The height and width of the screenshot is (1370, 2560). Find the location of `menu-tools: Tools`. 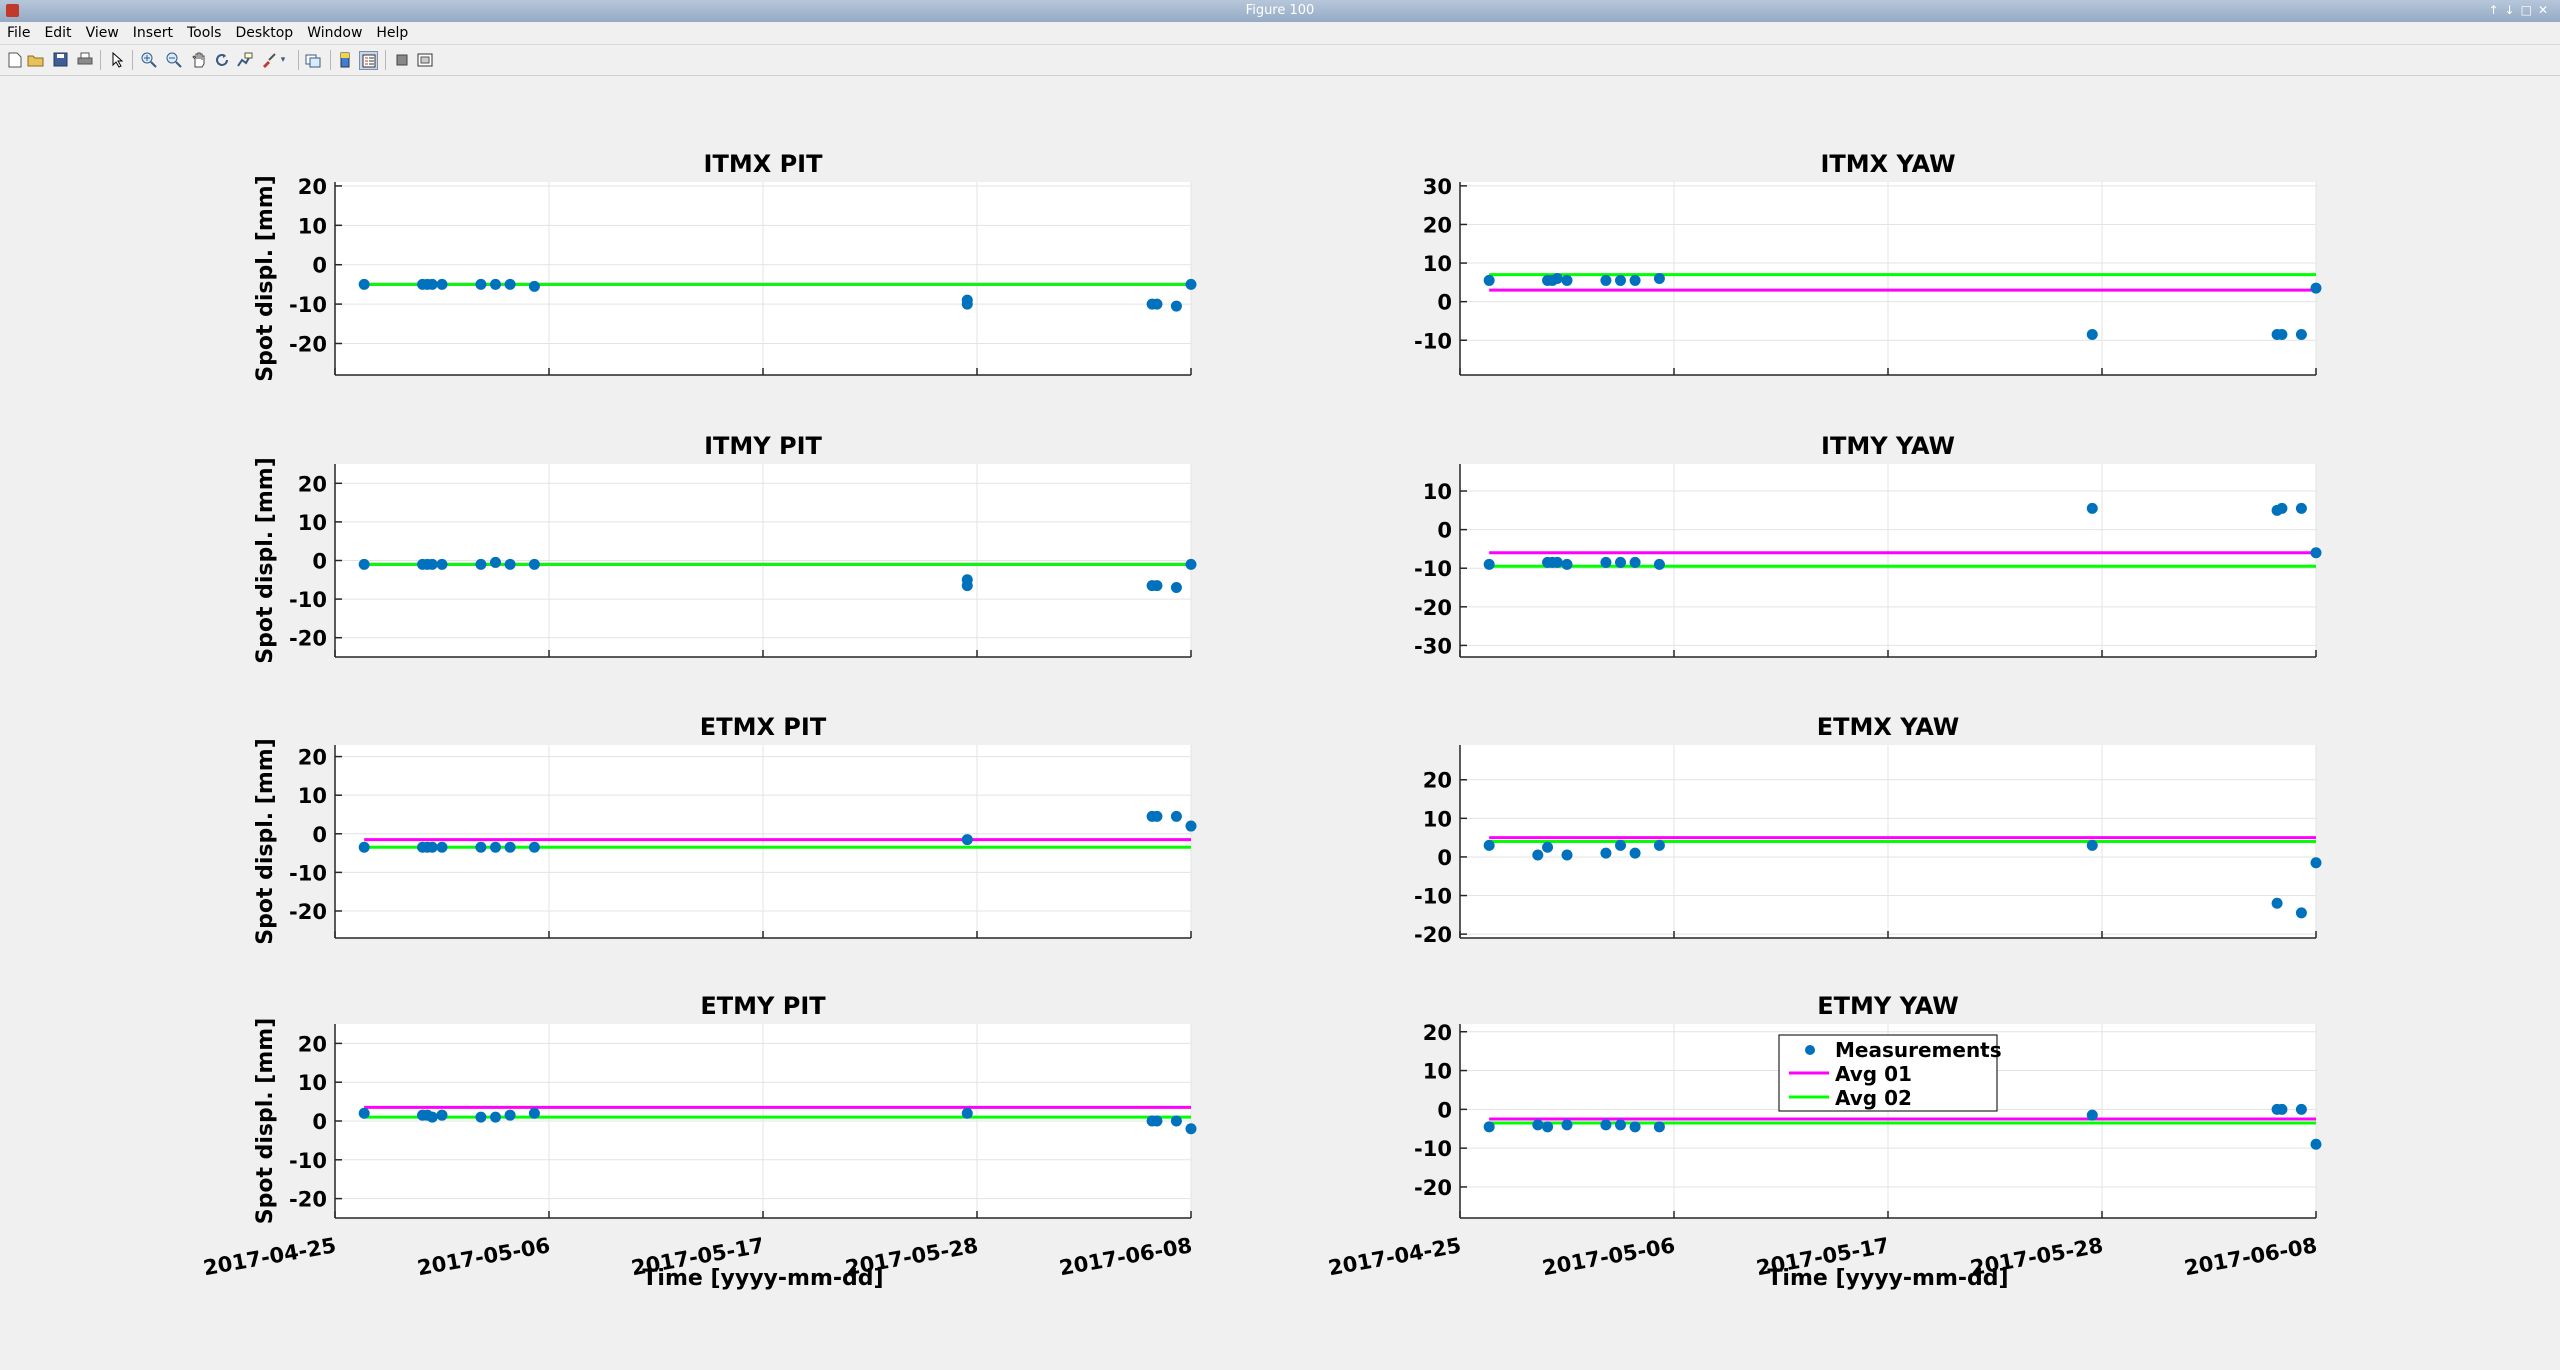

menu-tools: Tools is located at coordinates (204, 33).